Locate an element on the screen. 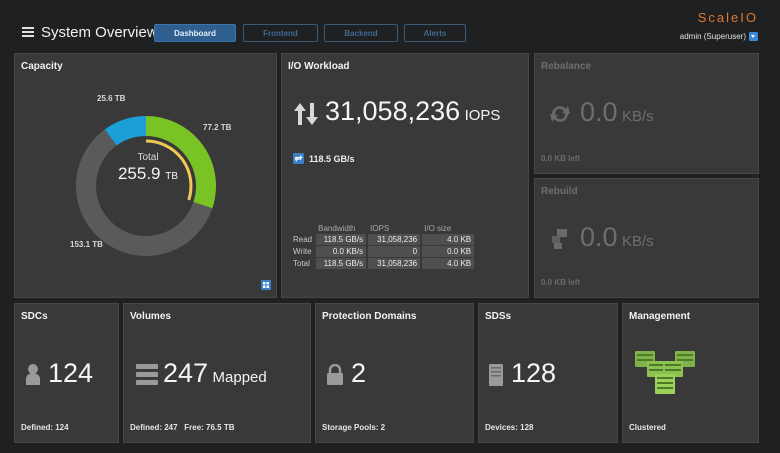 The width and height of the screenshot is (780, 453). sdcs-footer: Defined: 124 is located at coordinates (45, 427).